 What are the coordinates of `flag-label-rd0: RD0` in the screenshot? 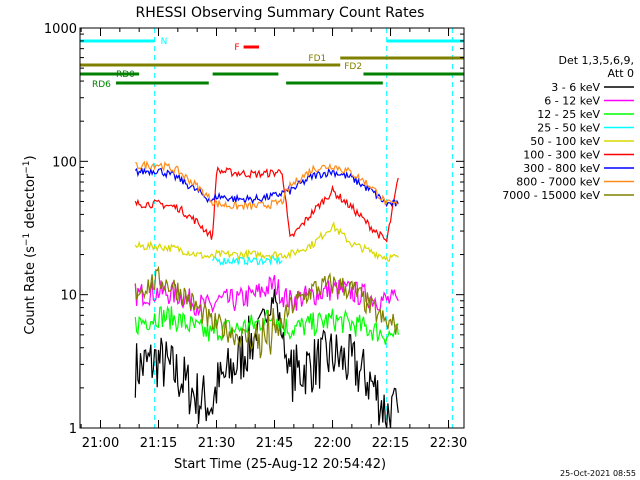 It's located at (125, 75).